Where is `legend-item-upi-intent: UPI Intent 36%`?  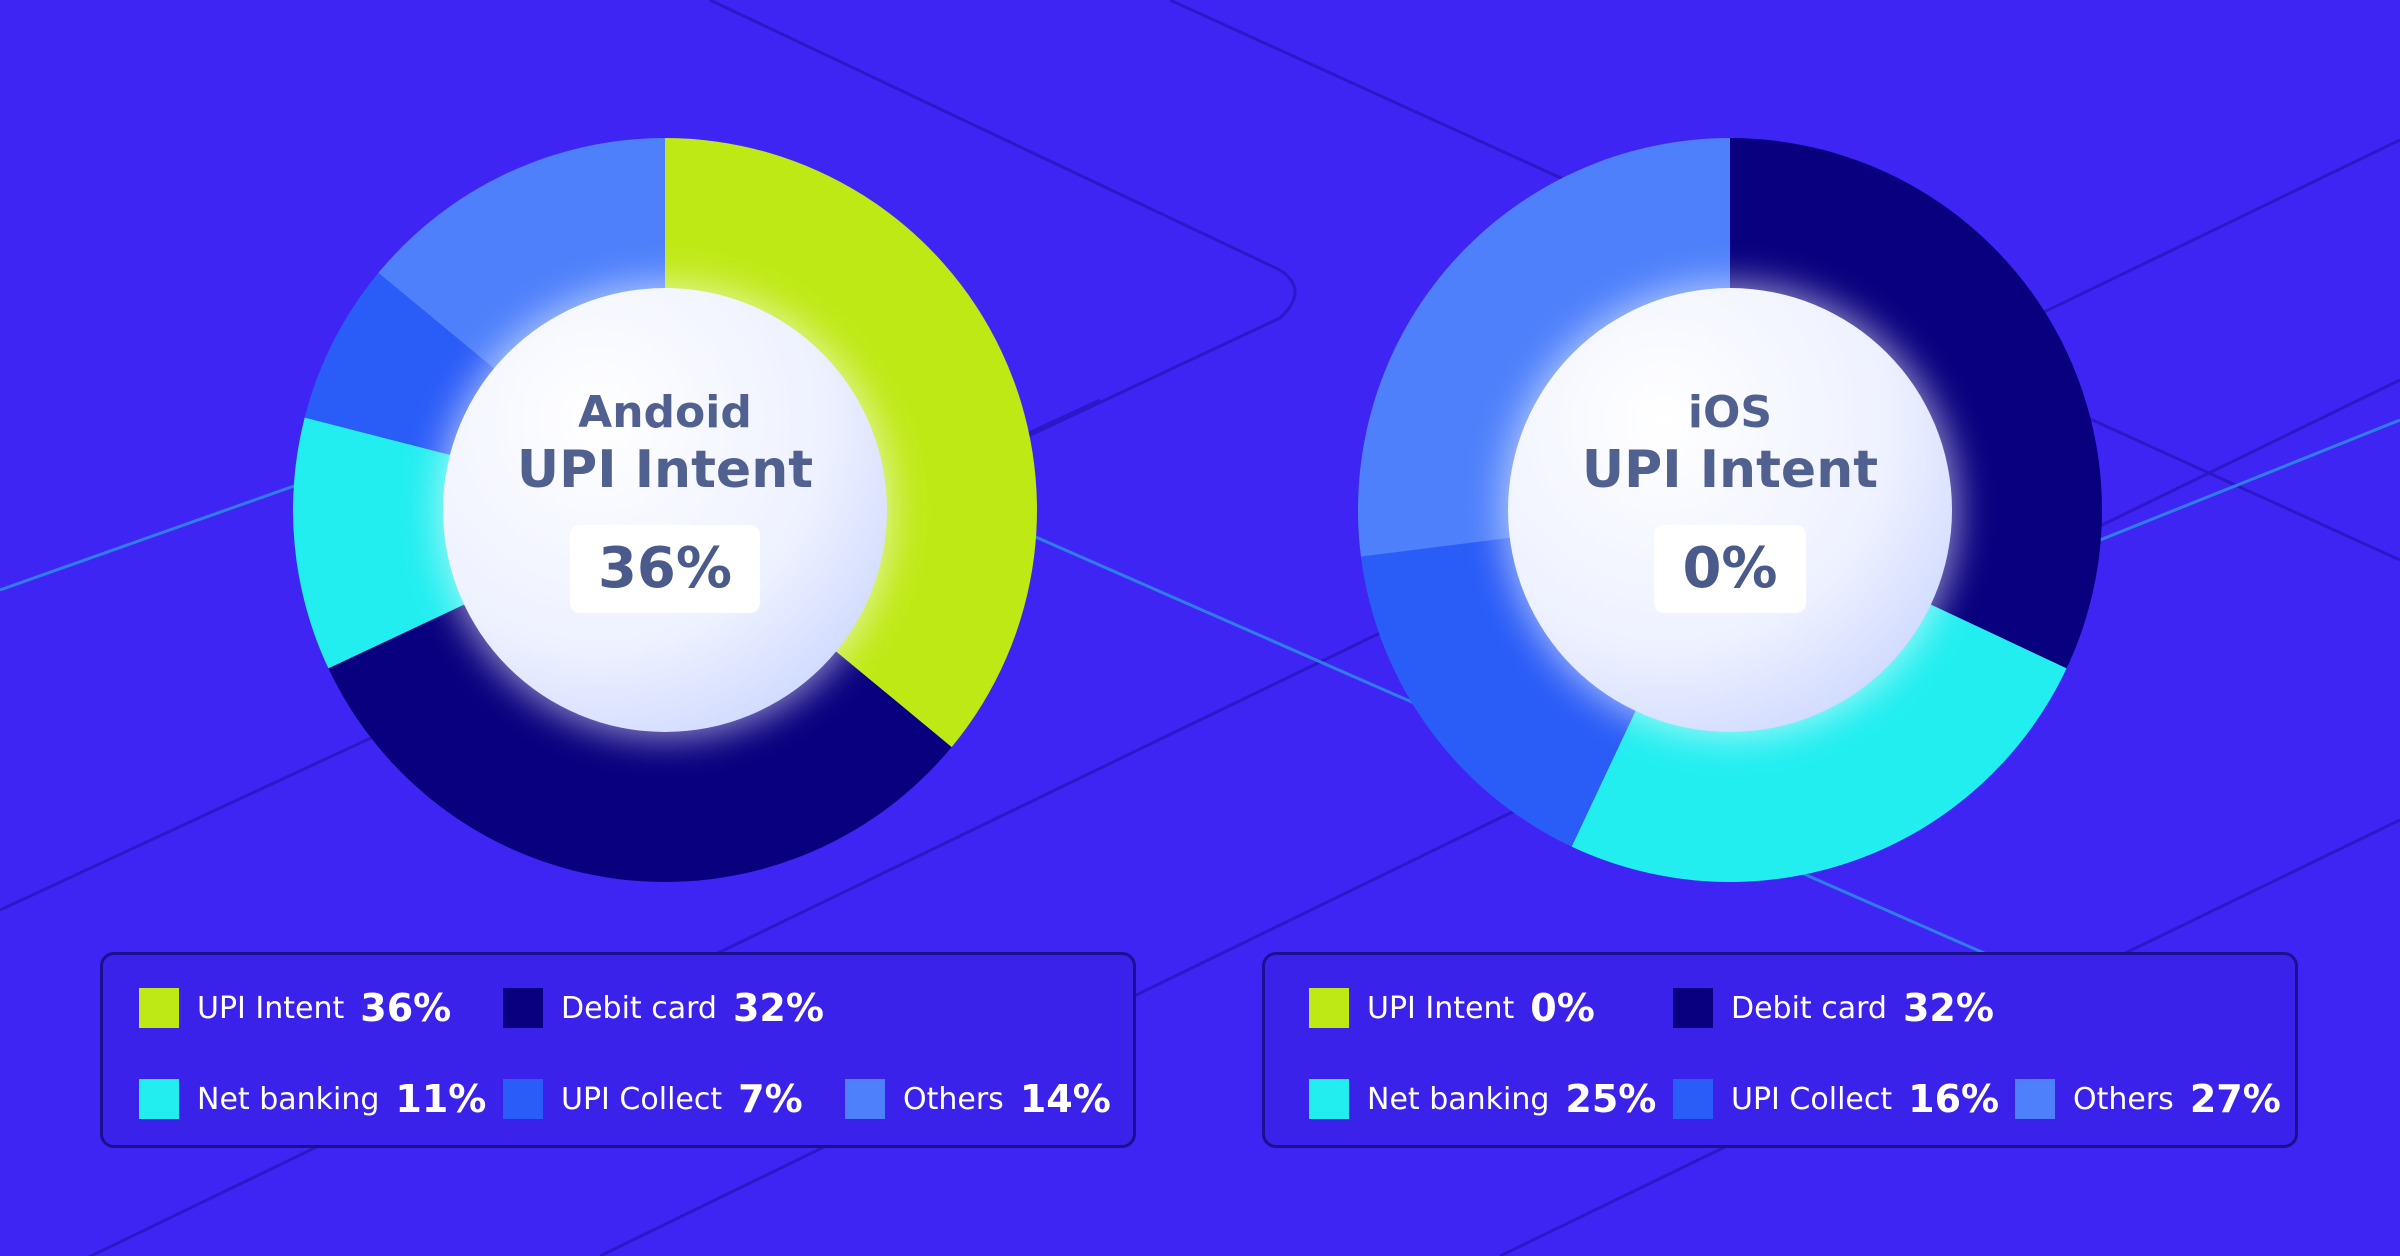 legend-item-upi-intent: UPI Intent 36% is located at coordinates (295, 1008).